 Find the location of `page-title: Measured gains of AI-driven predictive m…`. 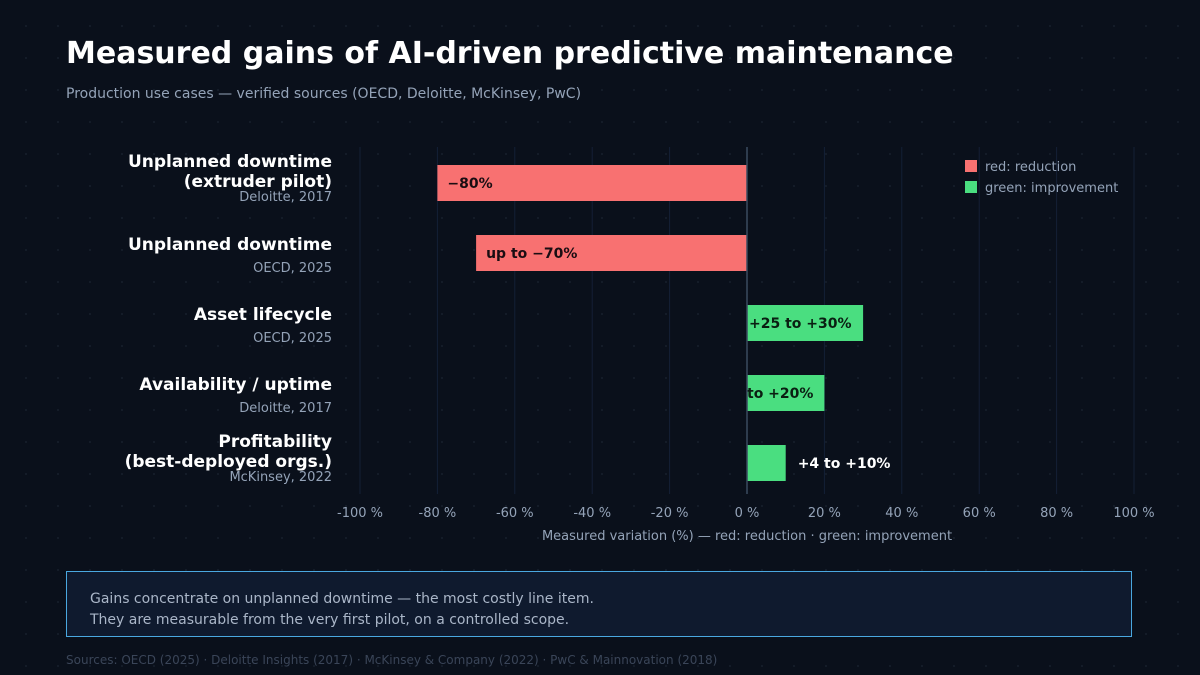

page-title: Measured gains of AI-driven predictive m… is located at coordinates (510, 53).